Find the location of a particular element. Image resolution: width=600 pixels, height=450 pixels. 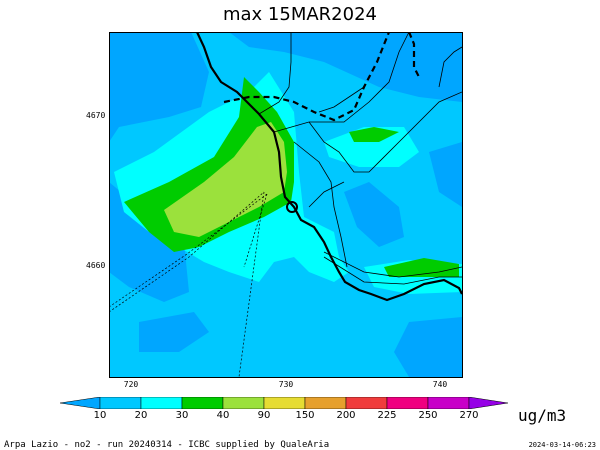

unit-label: ug/m3 is located at coordinates (542, 415).